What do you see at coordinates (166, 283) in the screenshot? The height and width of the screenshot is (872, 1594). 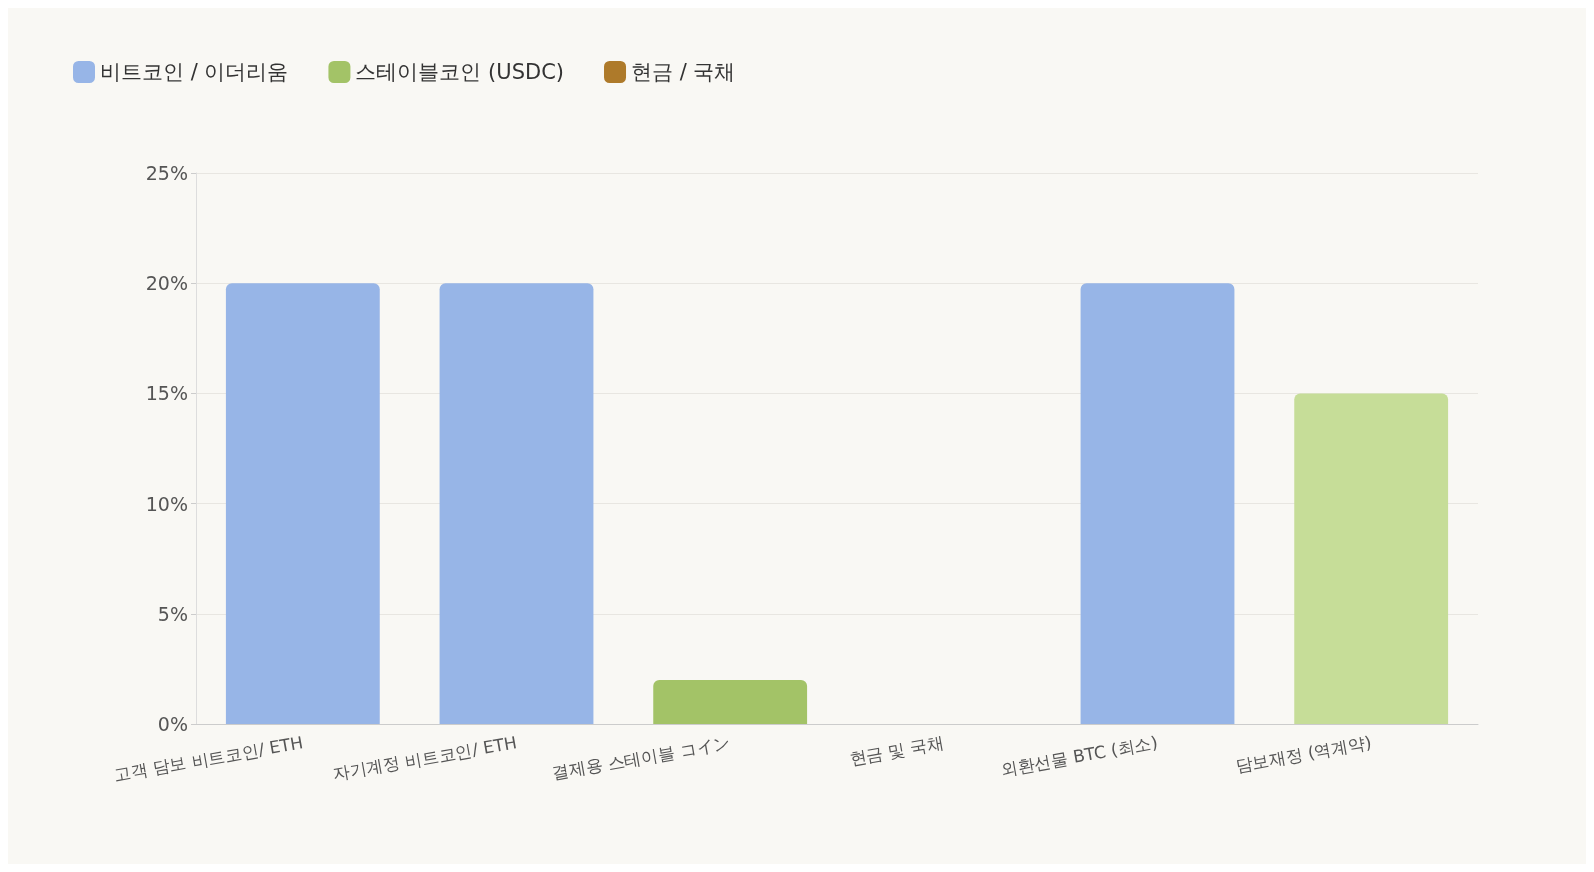 I see `y-tick-label: 20%` at bounding box center [166, 283].